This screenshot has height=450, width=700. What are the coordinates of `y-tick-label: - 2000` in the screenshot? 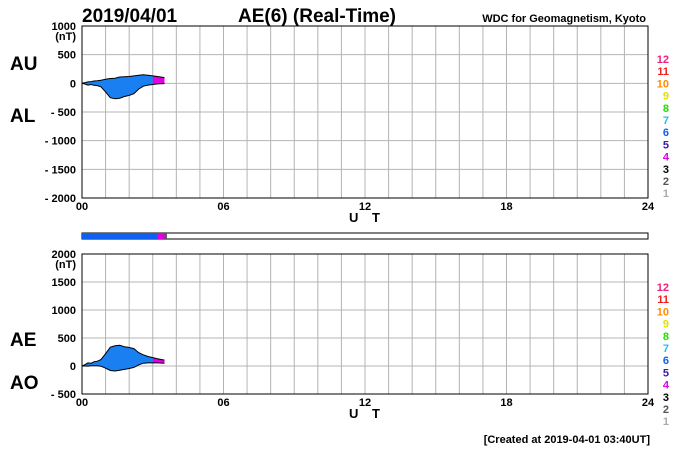 It's located at (60, 199).